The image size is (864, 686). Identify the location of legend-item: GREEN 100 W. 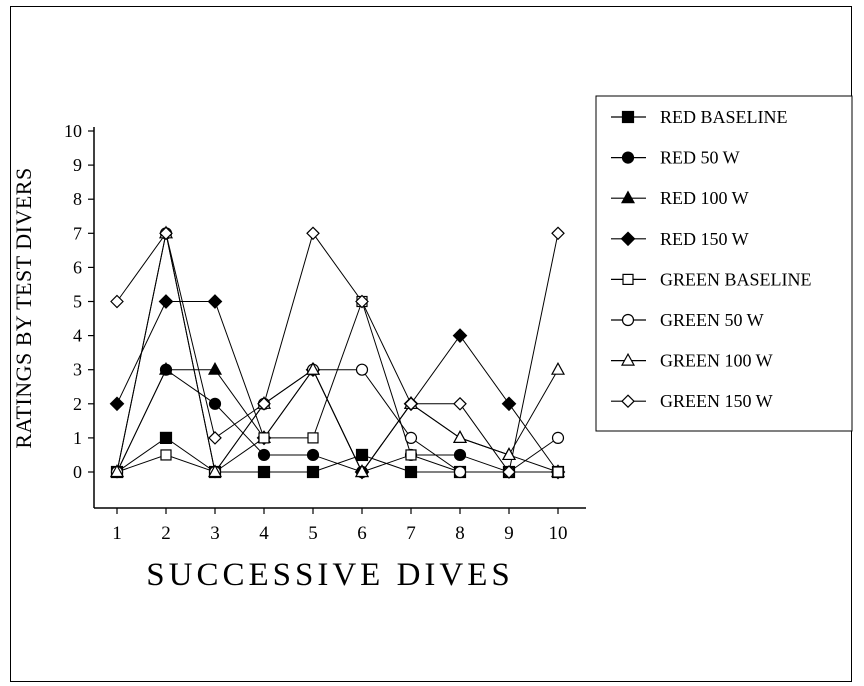
(692, 361).